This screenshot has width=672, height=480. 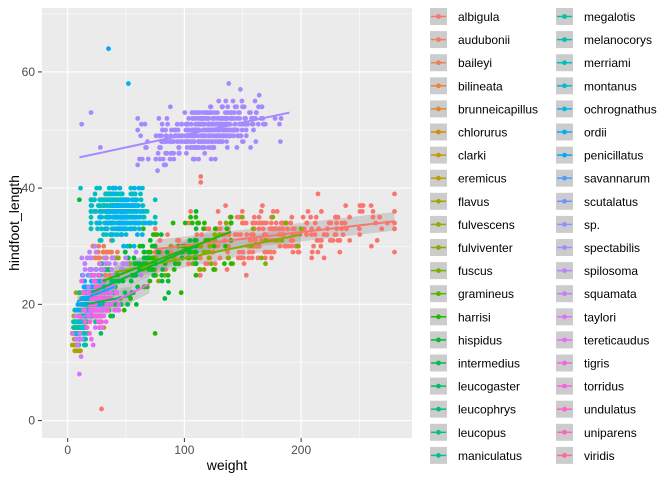 I want to click on legend-item: brunneicapillus, so click(x=484, y=109).